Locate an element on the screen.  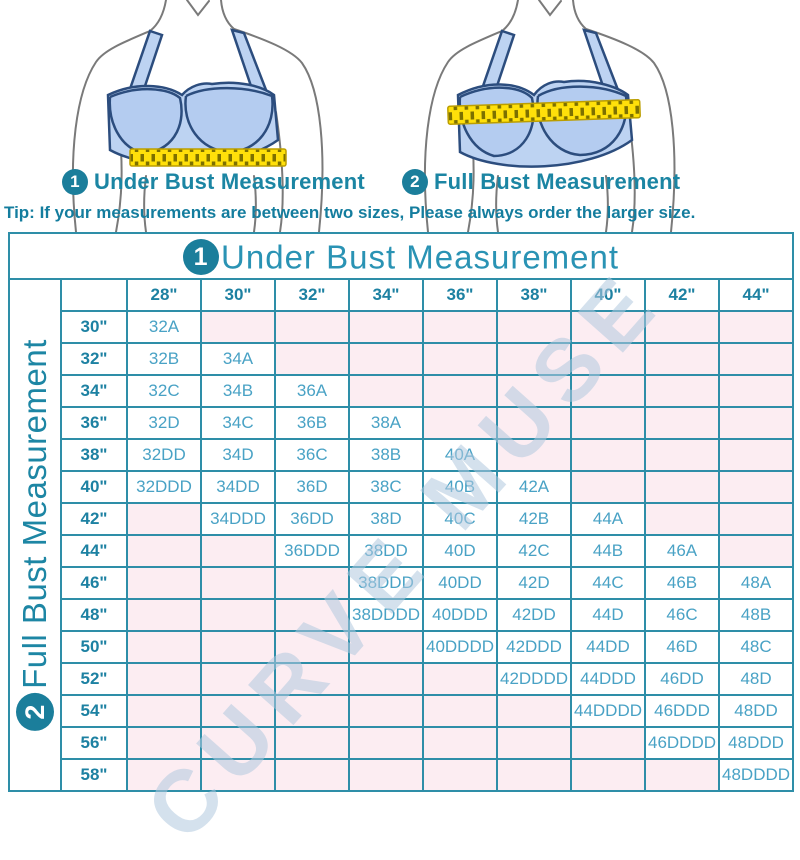
size-cell: 42B is located at coordinates (534, 519).